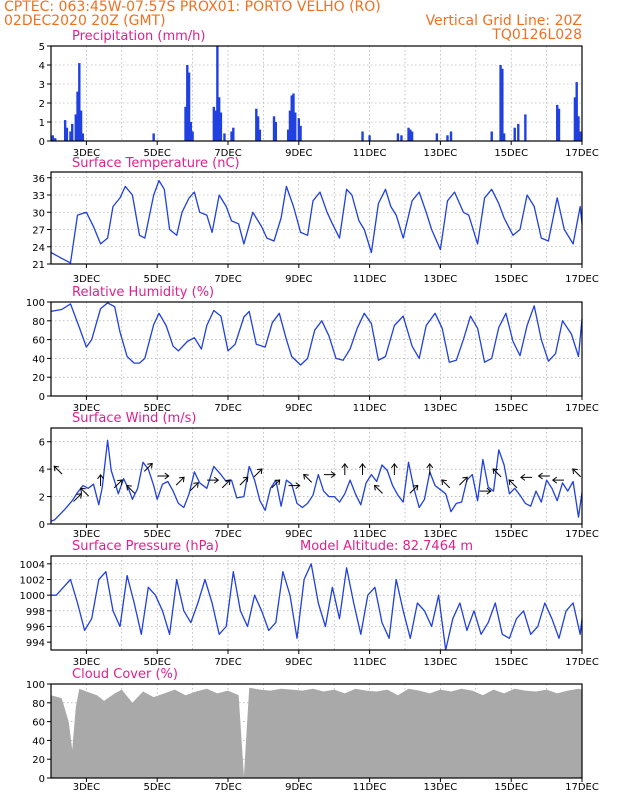 This screenshot has height=800, width=618. Describe the element at coordinates (42, 498) in the screenshot. I see `y-tick-label: 2` at that location.